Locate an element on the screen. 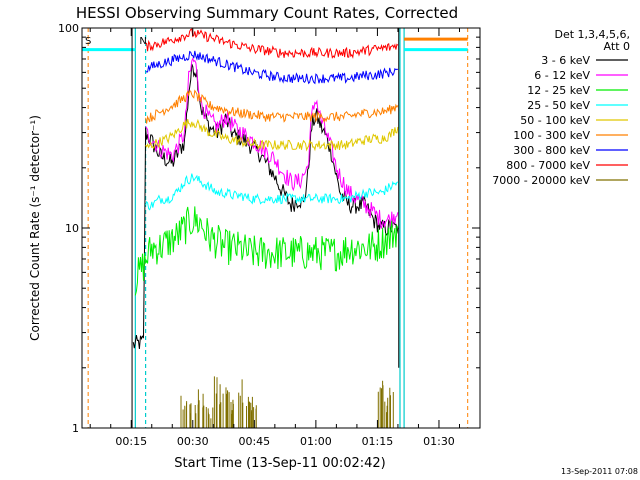 This screenshot has height=480, width=640. series-line-6-12kev is located at coordinates (272, 143).